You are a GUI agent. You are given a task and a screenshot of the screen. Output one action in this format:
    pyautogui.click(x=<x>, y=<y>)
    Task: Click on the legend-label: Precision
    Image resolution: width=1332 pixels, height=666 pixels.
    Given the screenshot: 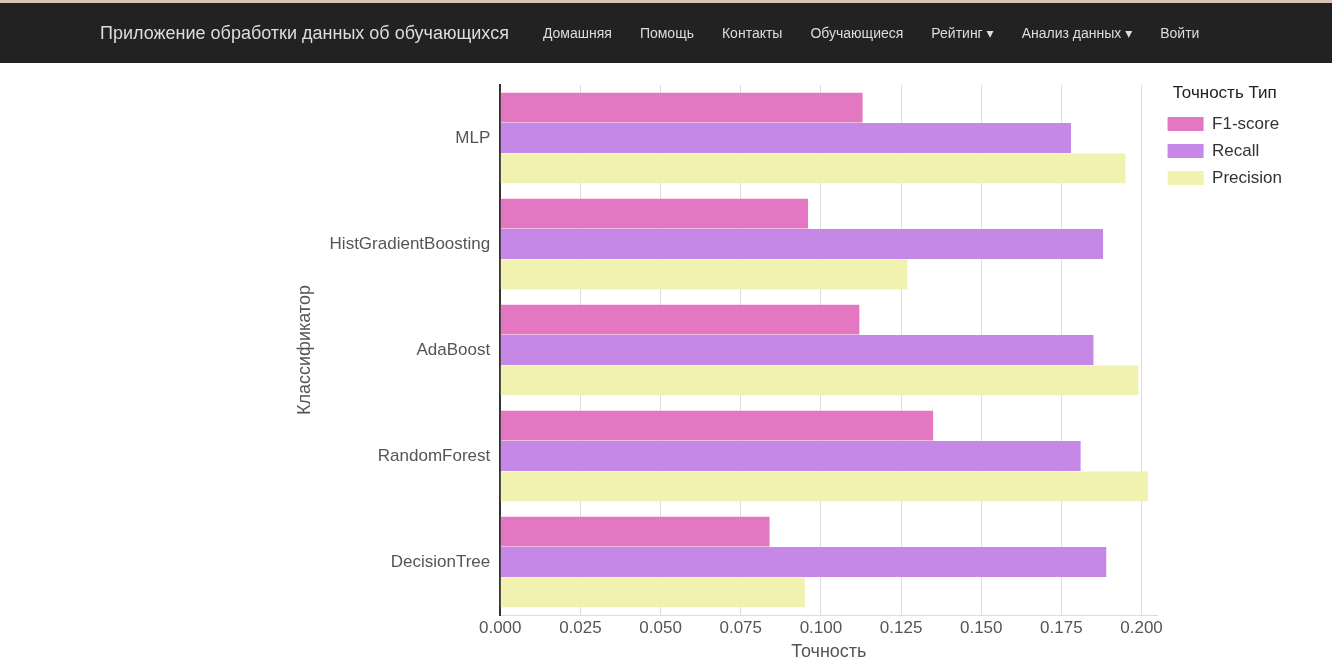 What is the action you would take?
    pyautogui.click(x=1247, y=177)
    